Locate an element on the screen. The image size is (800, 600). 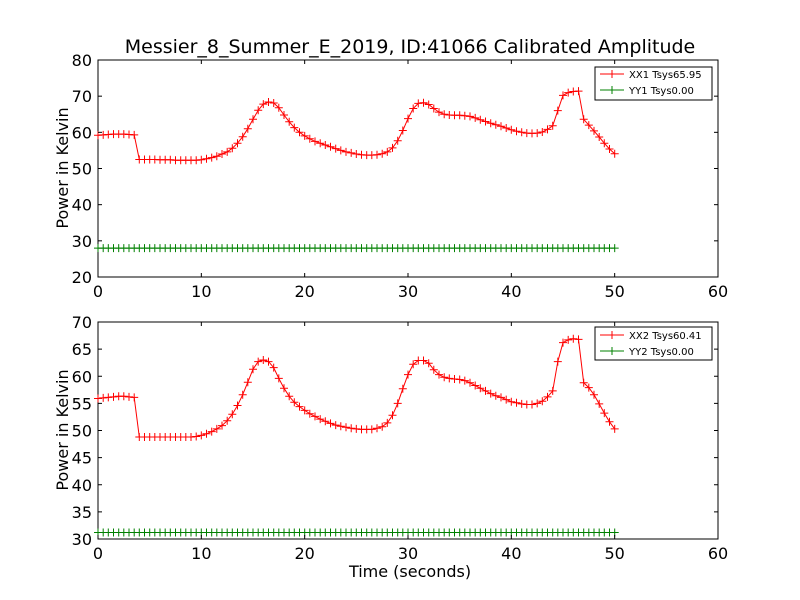
bottom-y-tick-label: 60 is located at coordinates (82, 376).